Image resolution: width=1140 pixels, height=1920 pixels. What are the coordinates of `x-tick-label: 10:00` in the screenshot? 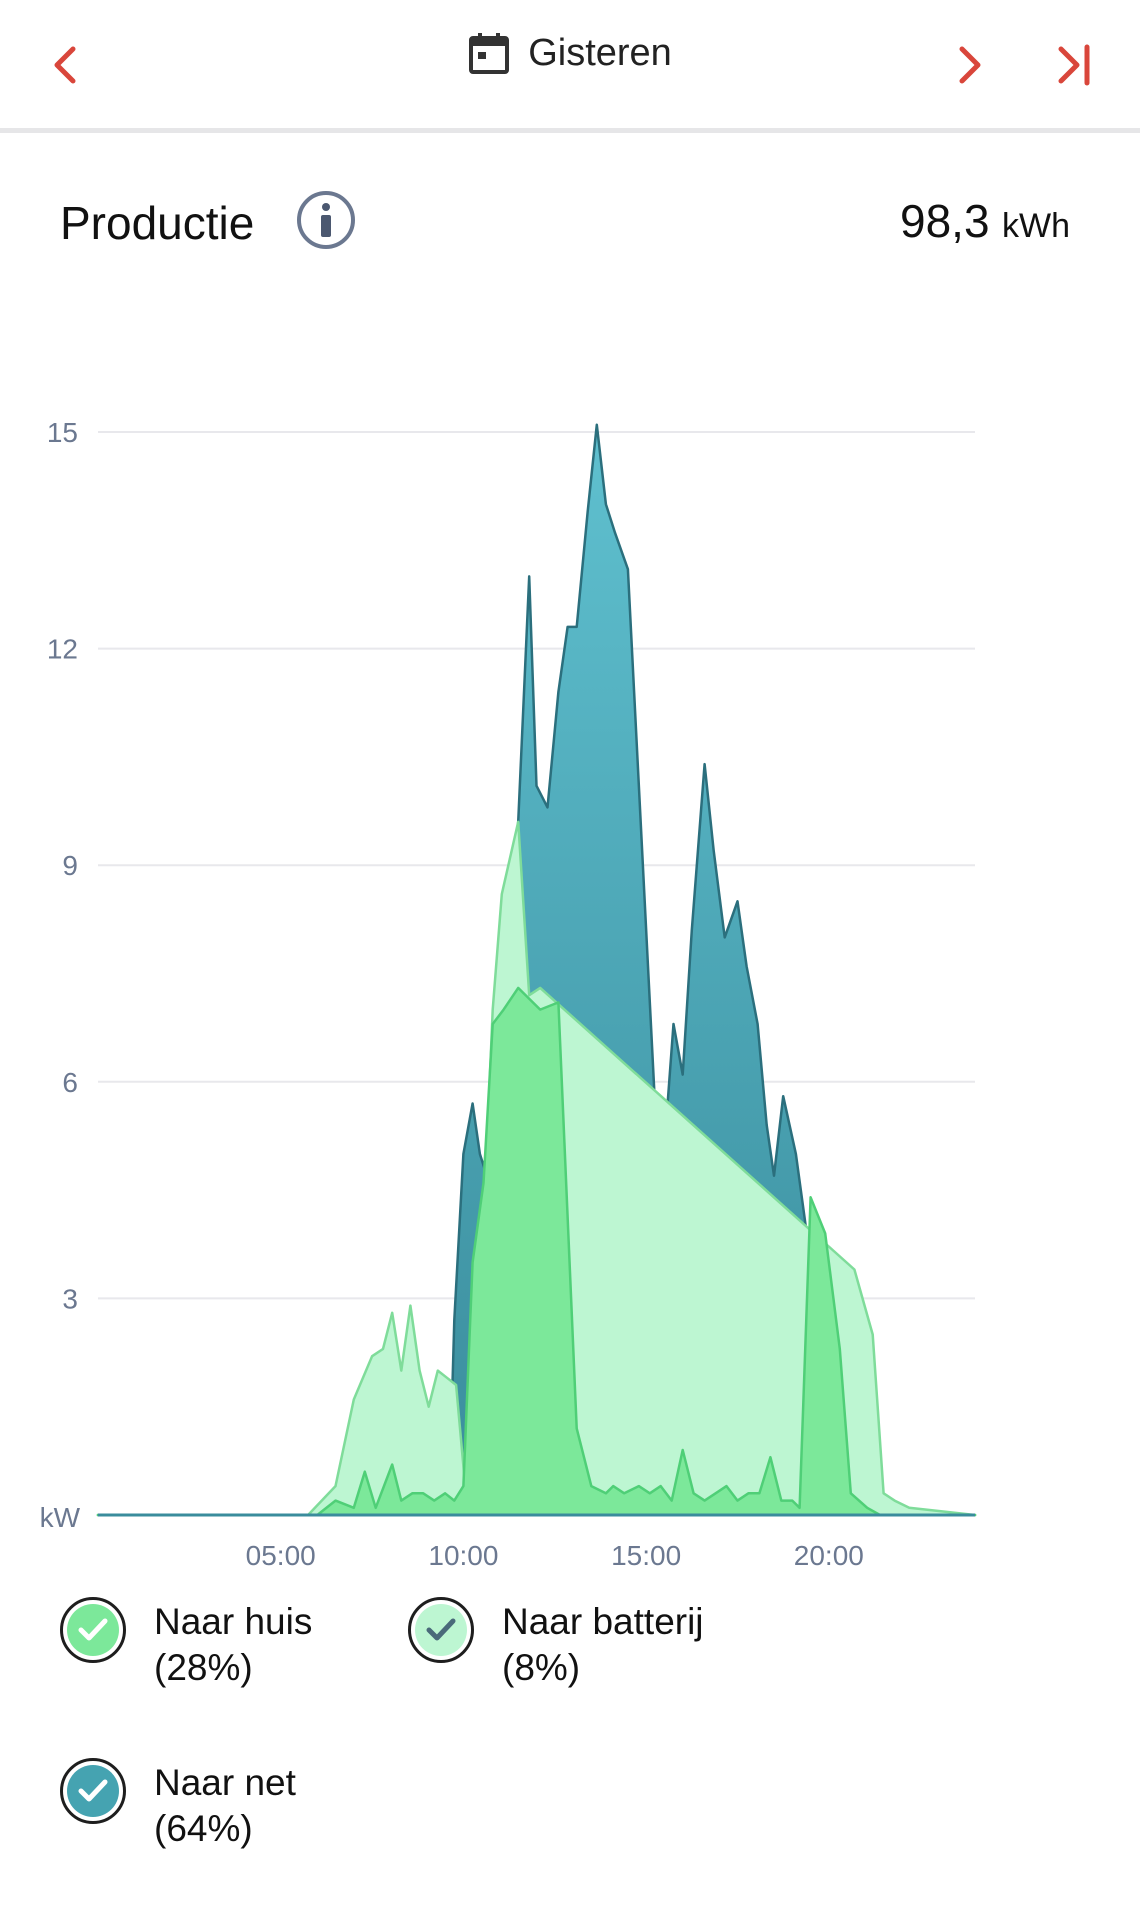 It's located at (463, 1555).